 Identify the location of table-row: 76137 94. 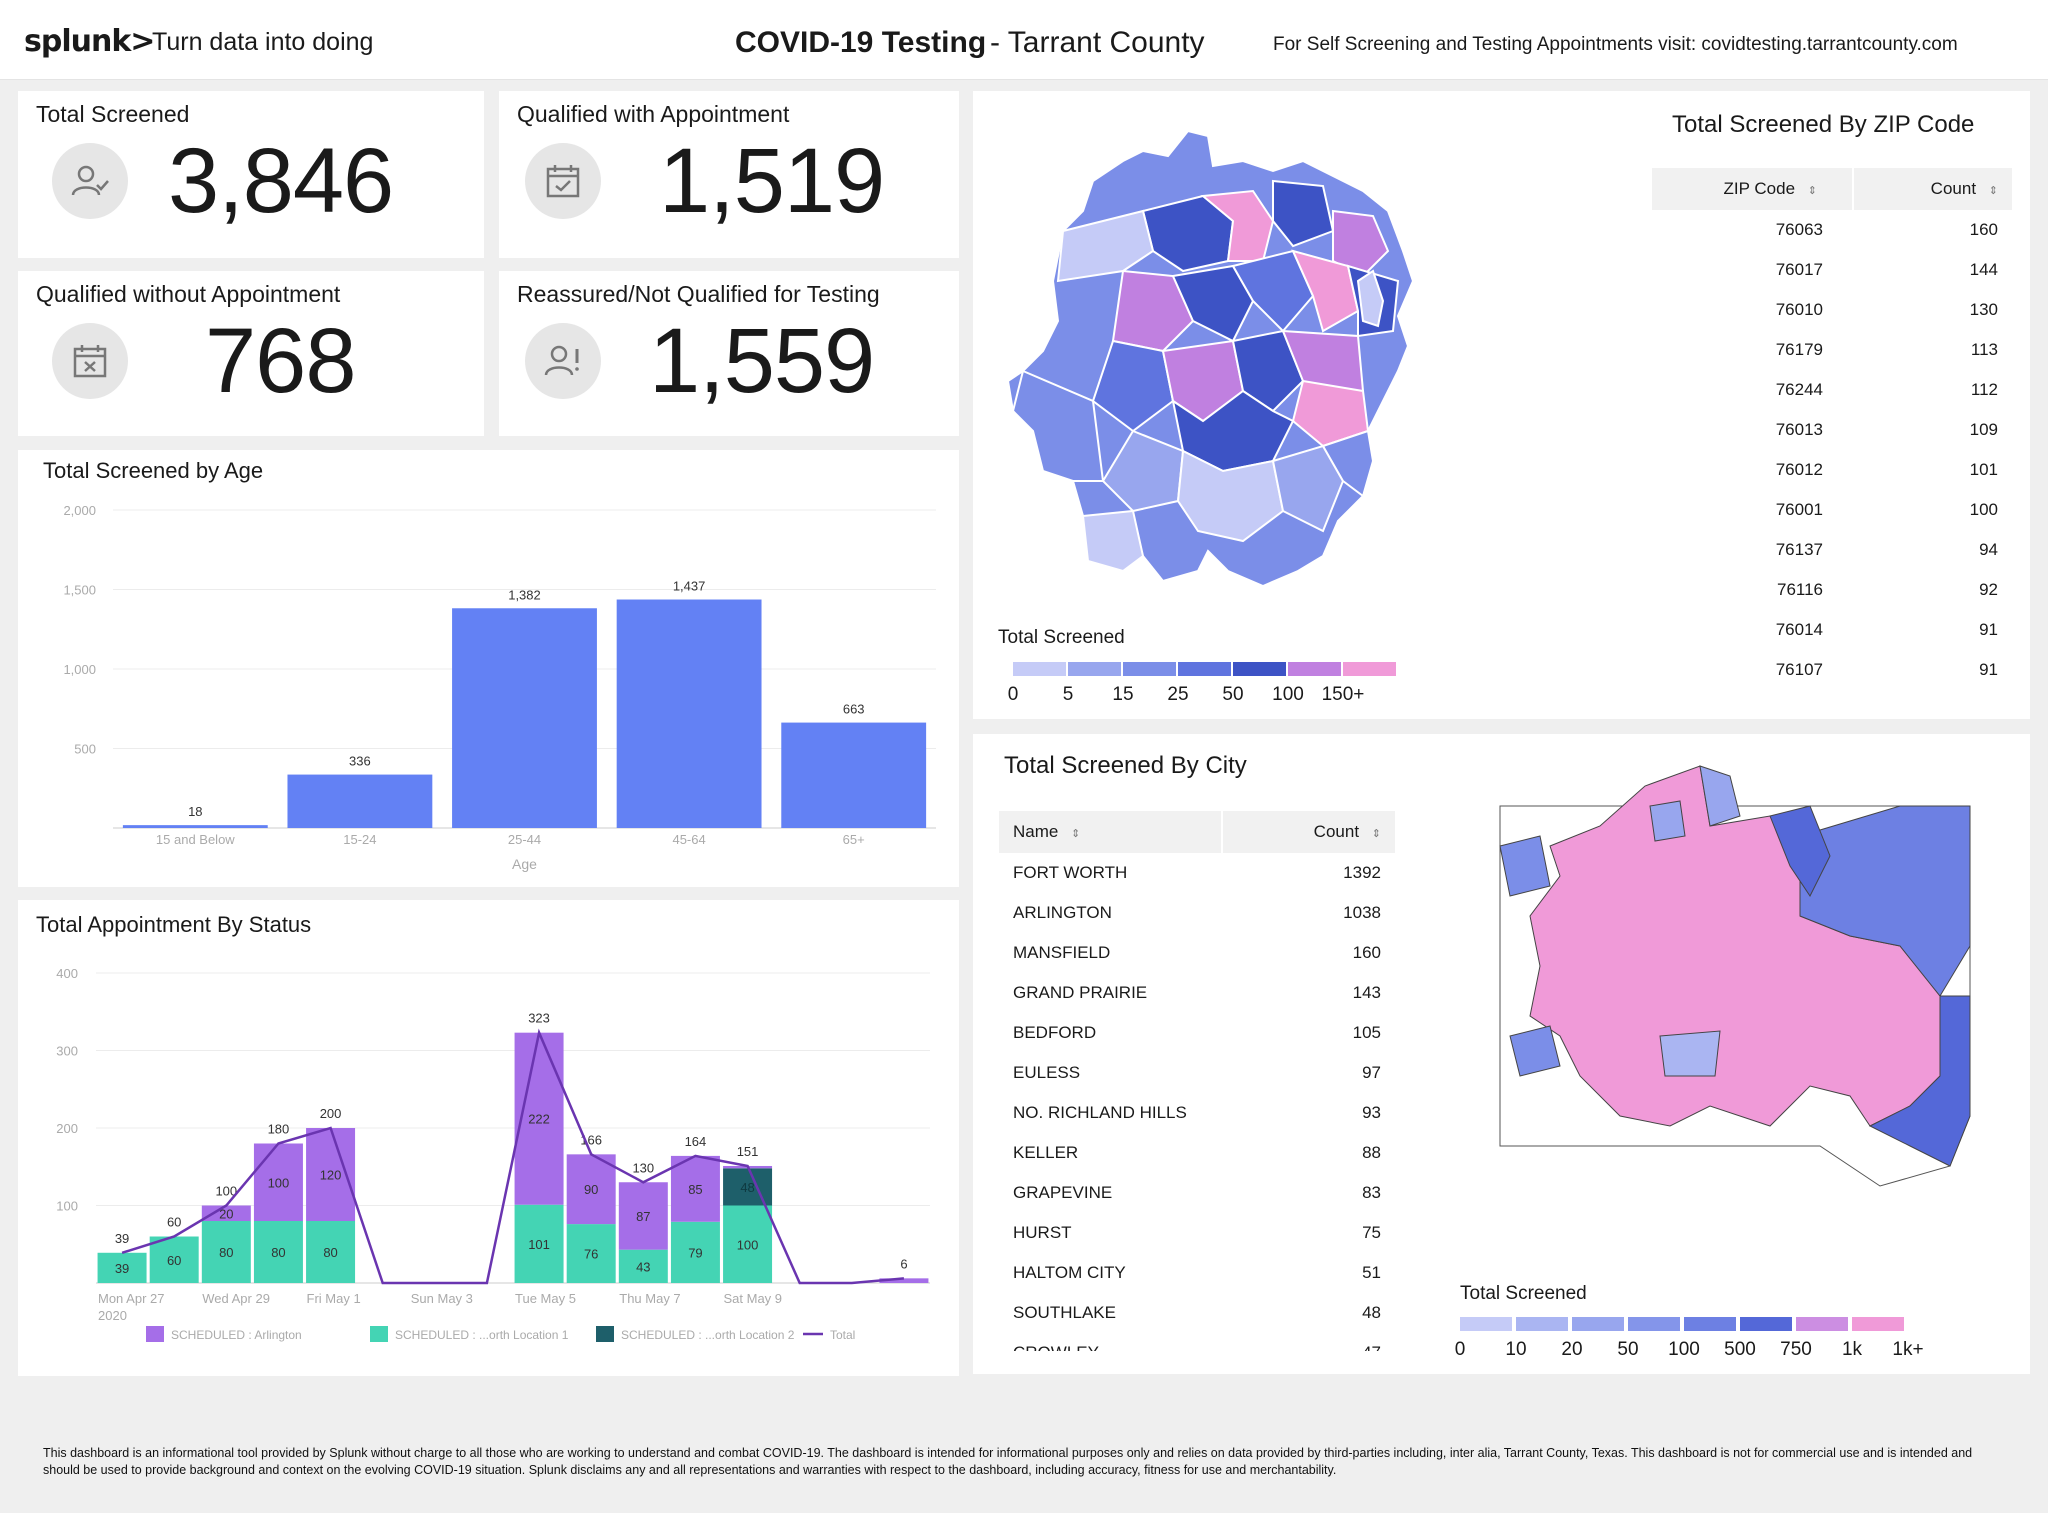
(1832, 550).